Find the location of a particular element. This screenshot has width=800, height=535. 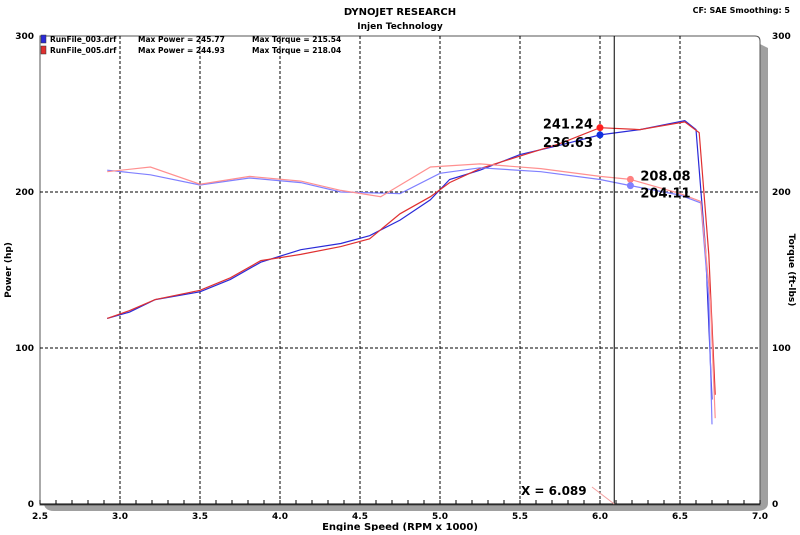

cursor-label: X = 6.089 is located at coordinates (554, 491).